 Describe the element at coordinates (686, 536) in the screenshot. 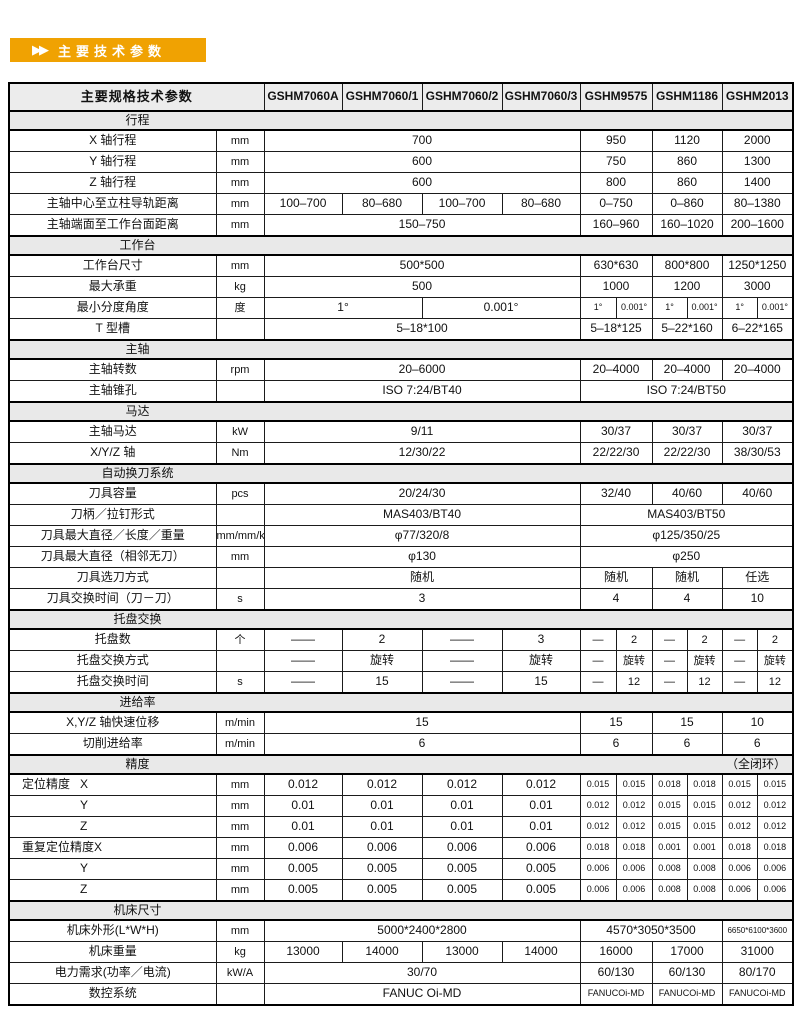

I see `cell-value: φ125/350/25` at that location.